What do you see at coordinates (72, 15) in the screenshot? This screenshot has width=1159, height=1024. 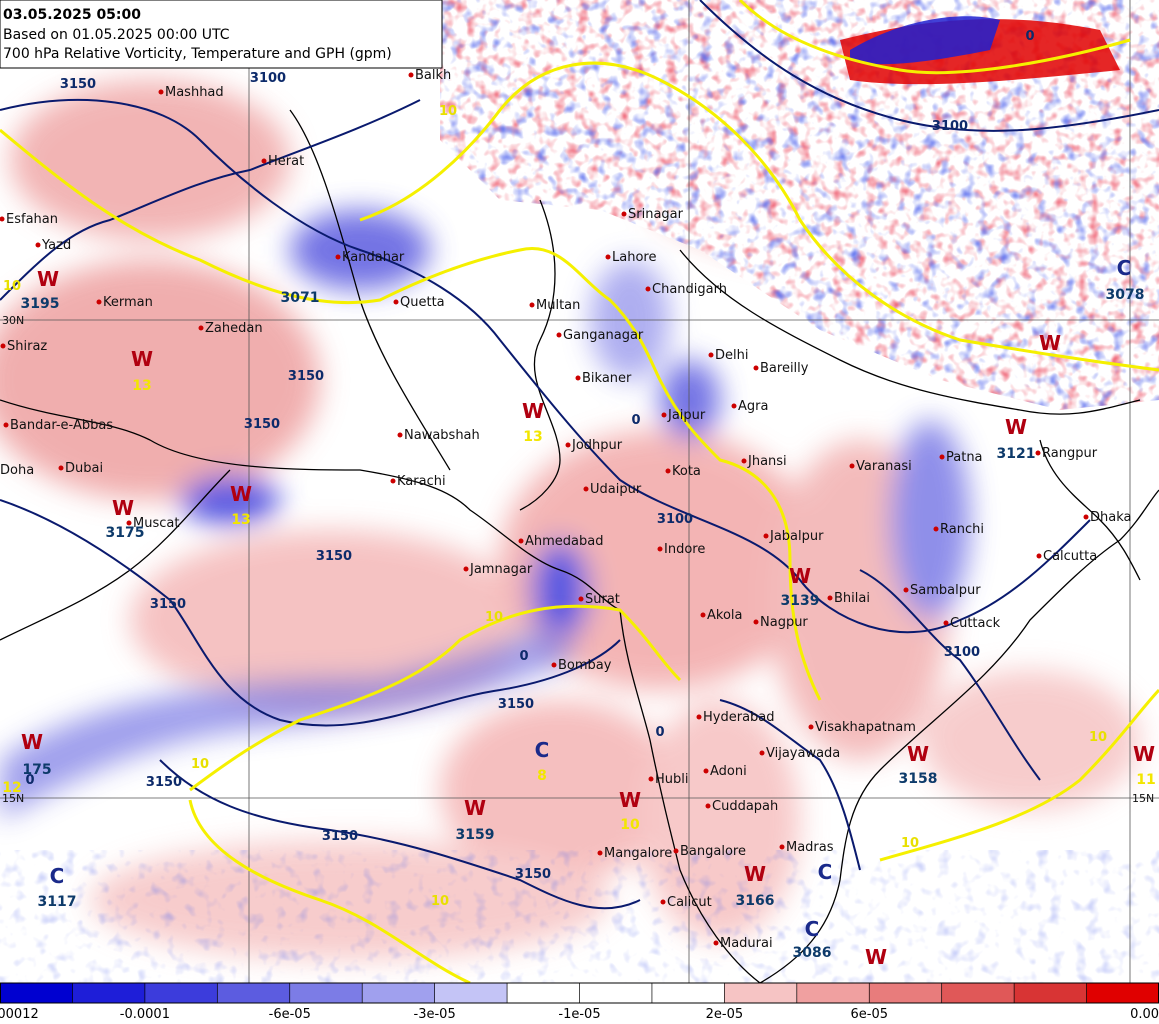 I see `header-title: 03.05.2025 05:00` at bounding box center [72, 15].